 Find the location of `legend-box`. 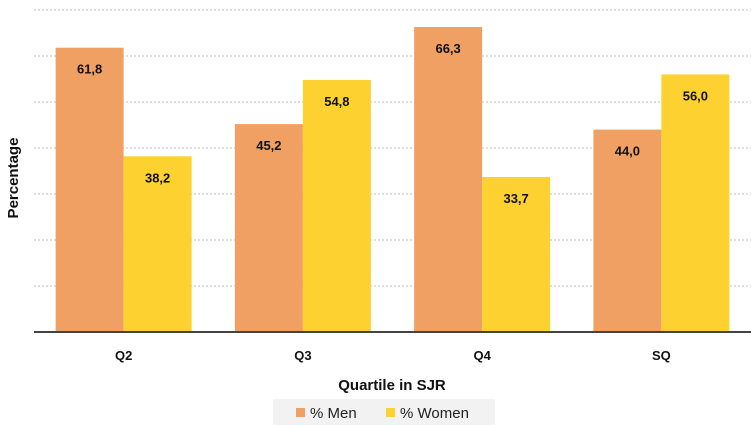

legend-box is located at coordinates (384, 412).